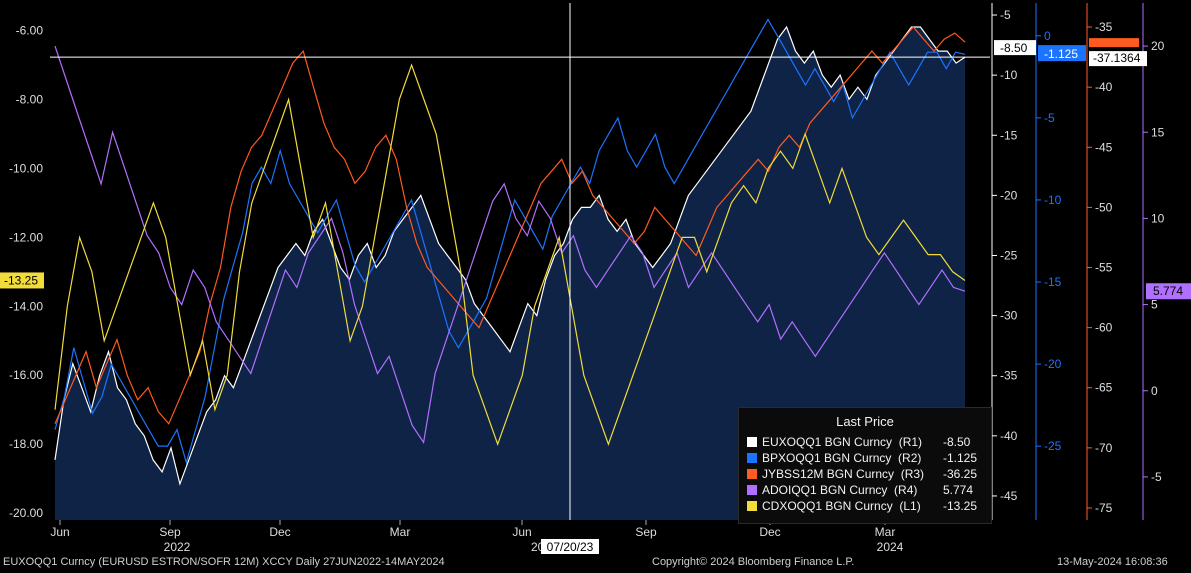 The width and height of the screenshot is (1191, 573). What do you see at coordinates (1009, 496) in the screenshot?
I see `axis-R1-tick-label: -45` at bounding box center [1009, 496].